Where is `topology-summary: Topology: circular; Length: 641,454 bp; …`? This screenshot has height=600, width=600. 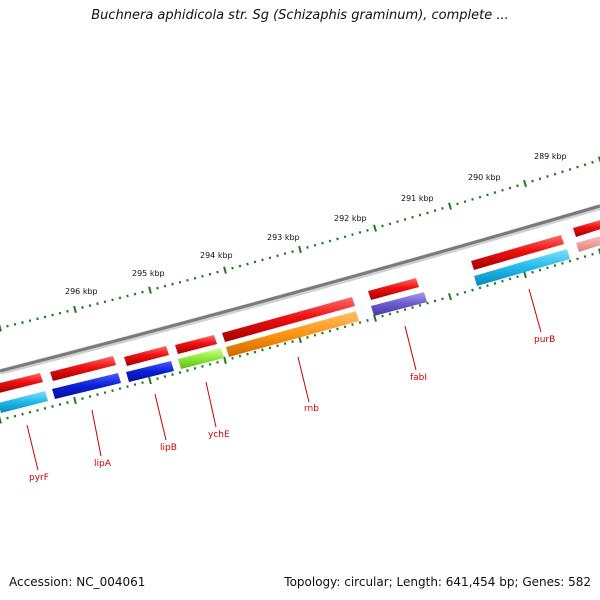 topology-summary: Topology: circular; Length: 641,454 bp; … is located at coordinates (437, 582).